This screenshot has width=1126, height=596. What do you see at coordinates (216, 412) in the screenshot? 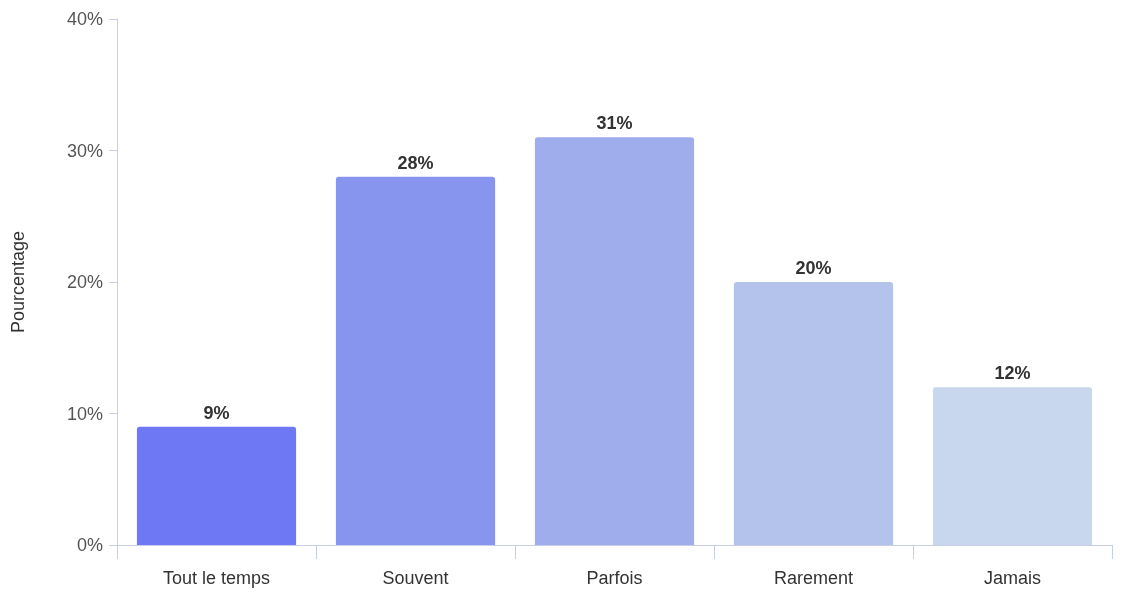
I see `data-label: 9%` at bounding box center [216, 412].